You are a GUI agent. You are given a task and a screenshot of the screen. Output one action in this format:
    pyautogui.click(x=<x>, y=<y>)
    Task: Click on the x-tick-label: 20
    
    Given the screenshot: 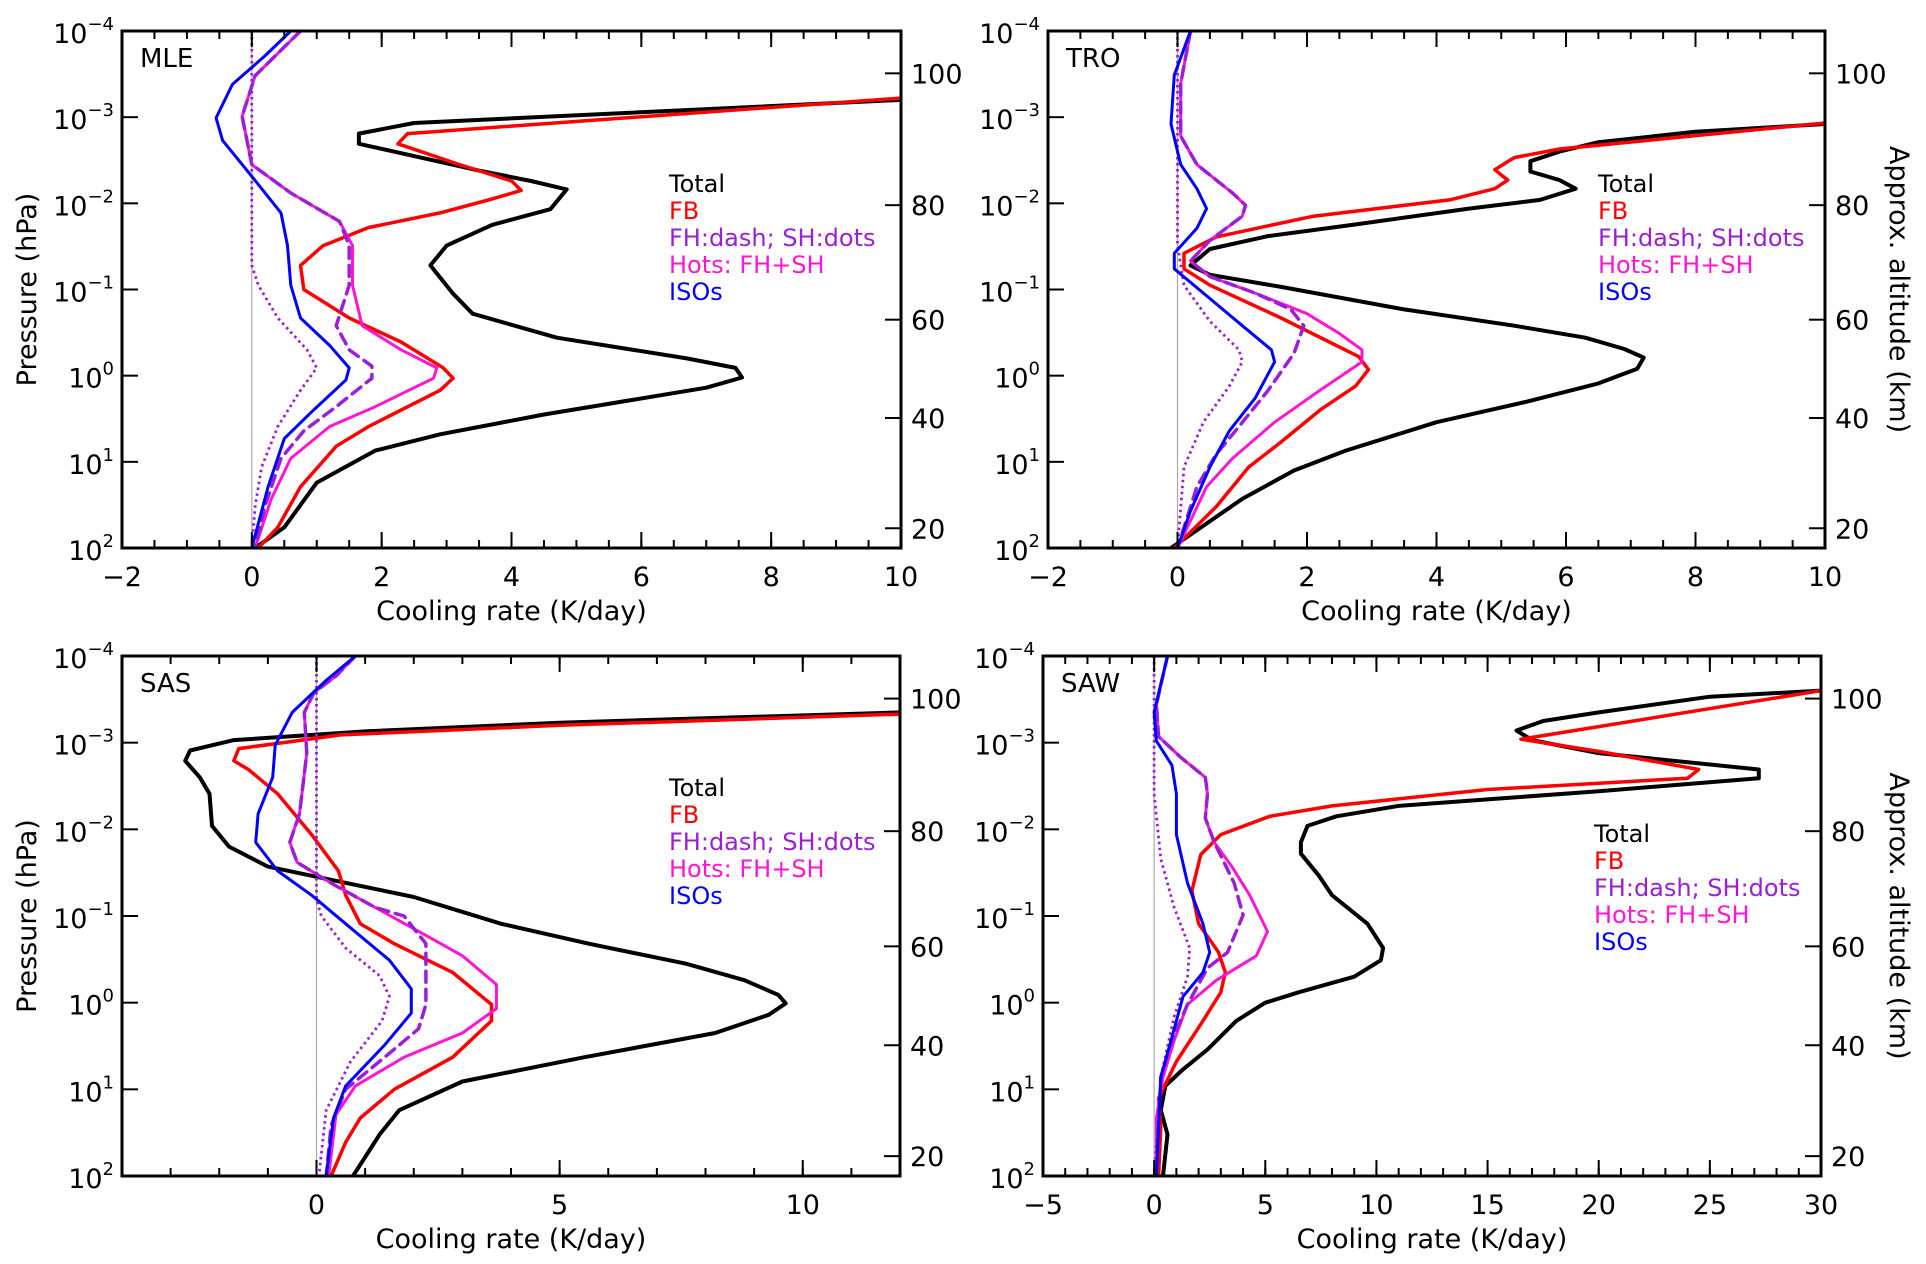 What is the action you would take?
    pyautogui.click(x=1599, y=1205)
    